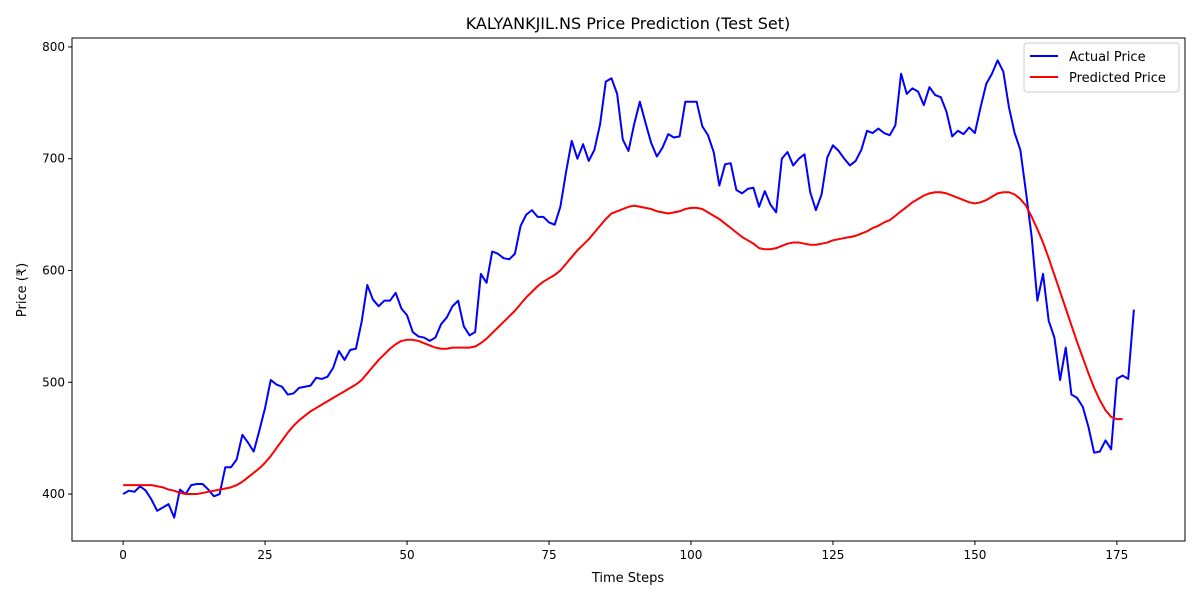 Image resolution: width=1200 pixels, height=600 pixels. I want to click on x-tick-label: 0, so click(123, 555).